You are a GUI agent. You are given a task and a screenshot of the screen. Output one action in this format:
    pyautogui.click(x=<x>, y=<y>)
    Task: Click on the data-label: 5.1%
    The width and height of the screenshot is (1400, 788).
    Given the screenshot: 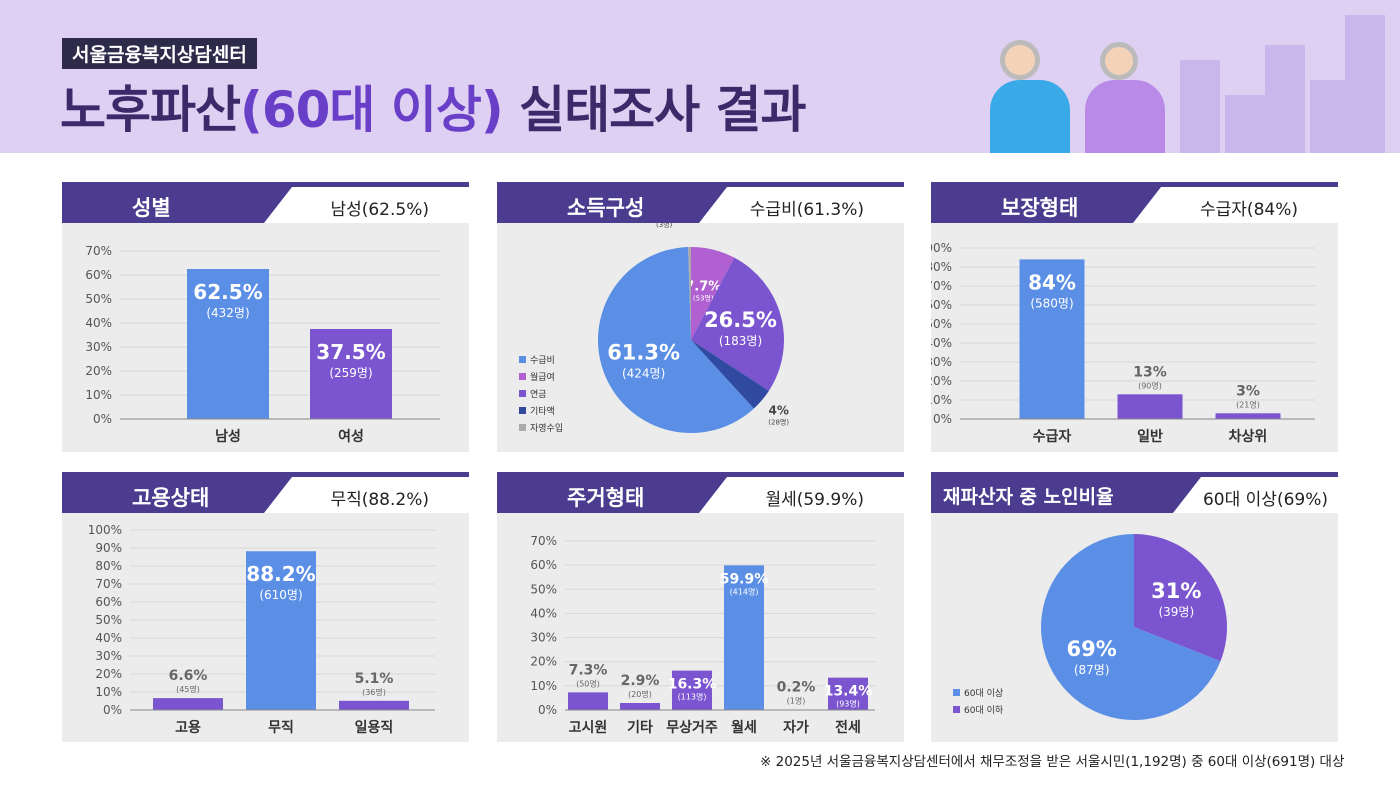 What is the action you would take?
    pyautogui.click(x=374, y=679)
    